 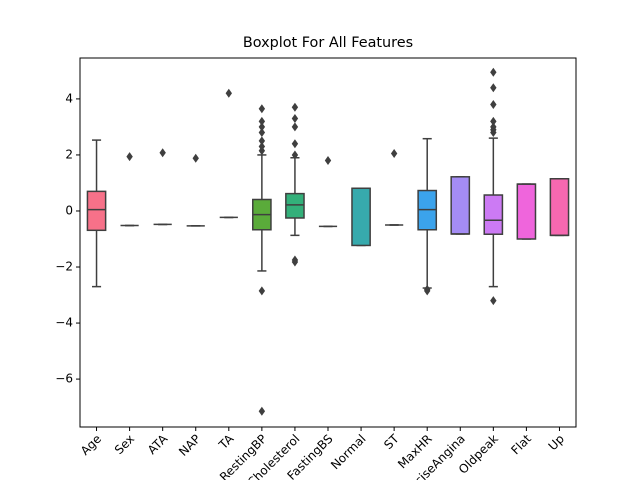 I want to click on y-tick-label: 4, so click(x=69, y=98).